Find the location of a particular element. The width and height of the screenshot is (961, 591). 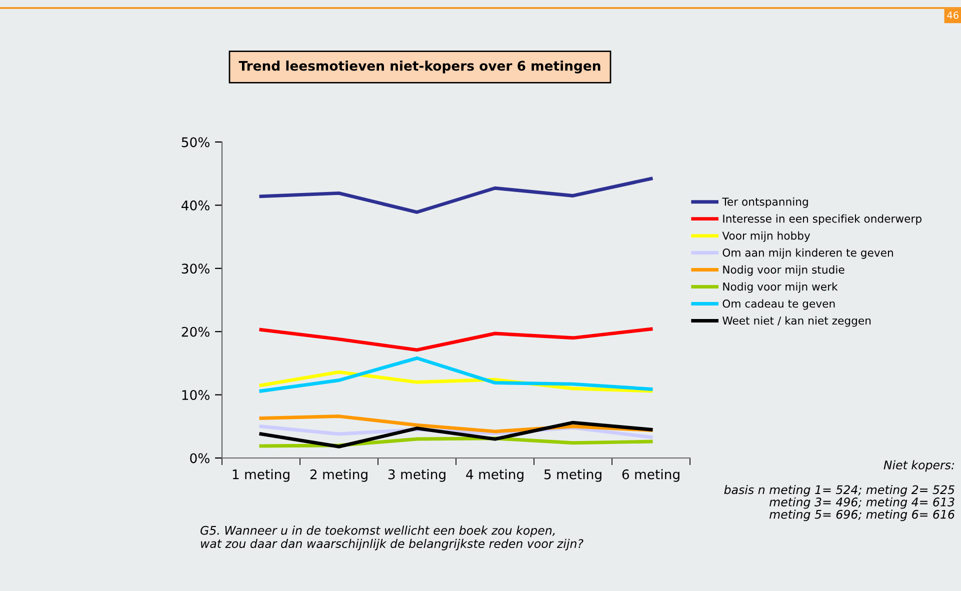

legend-label: Om aan mijn kinderen te geven is located at coordinates (807, 253).